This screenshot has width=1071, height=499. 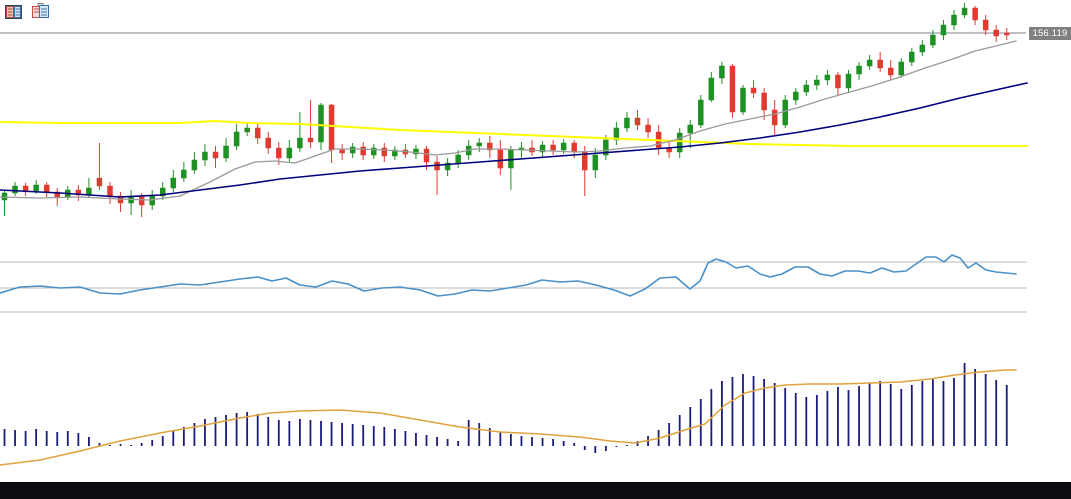 I want to click on overlapping-charts-icon, so click(x=40, y=10).